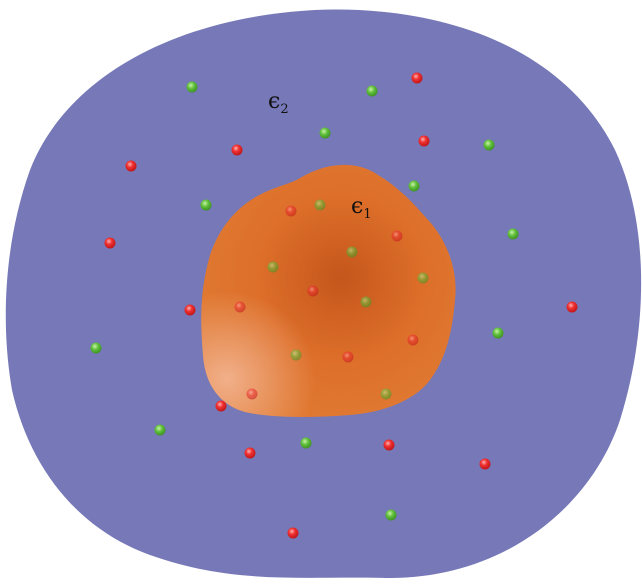 This screenshot has height=586, width=642. Describe the element at coordinates (284, 109) in the screenshot. I see `epsilon-subscript: 2` at that location.